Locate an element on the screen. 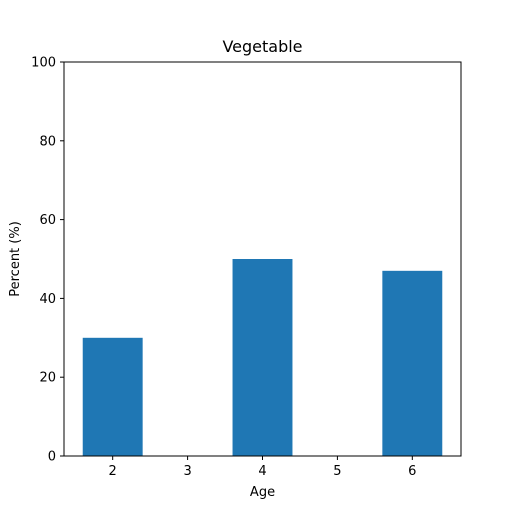 This screenshot has height=512, width=512. x-axis-title: Age is located at coordinates (262, 492).